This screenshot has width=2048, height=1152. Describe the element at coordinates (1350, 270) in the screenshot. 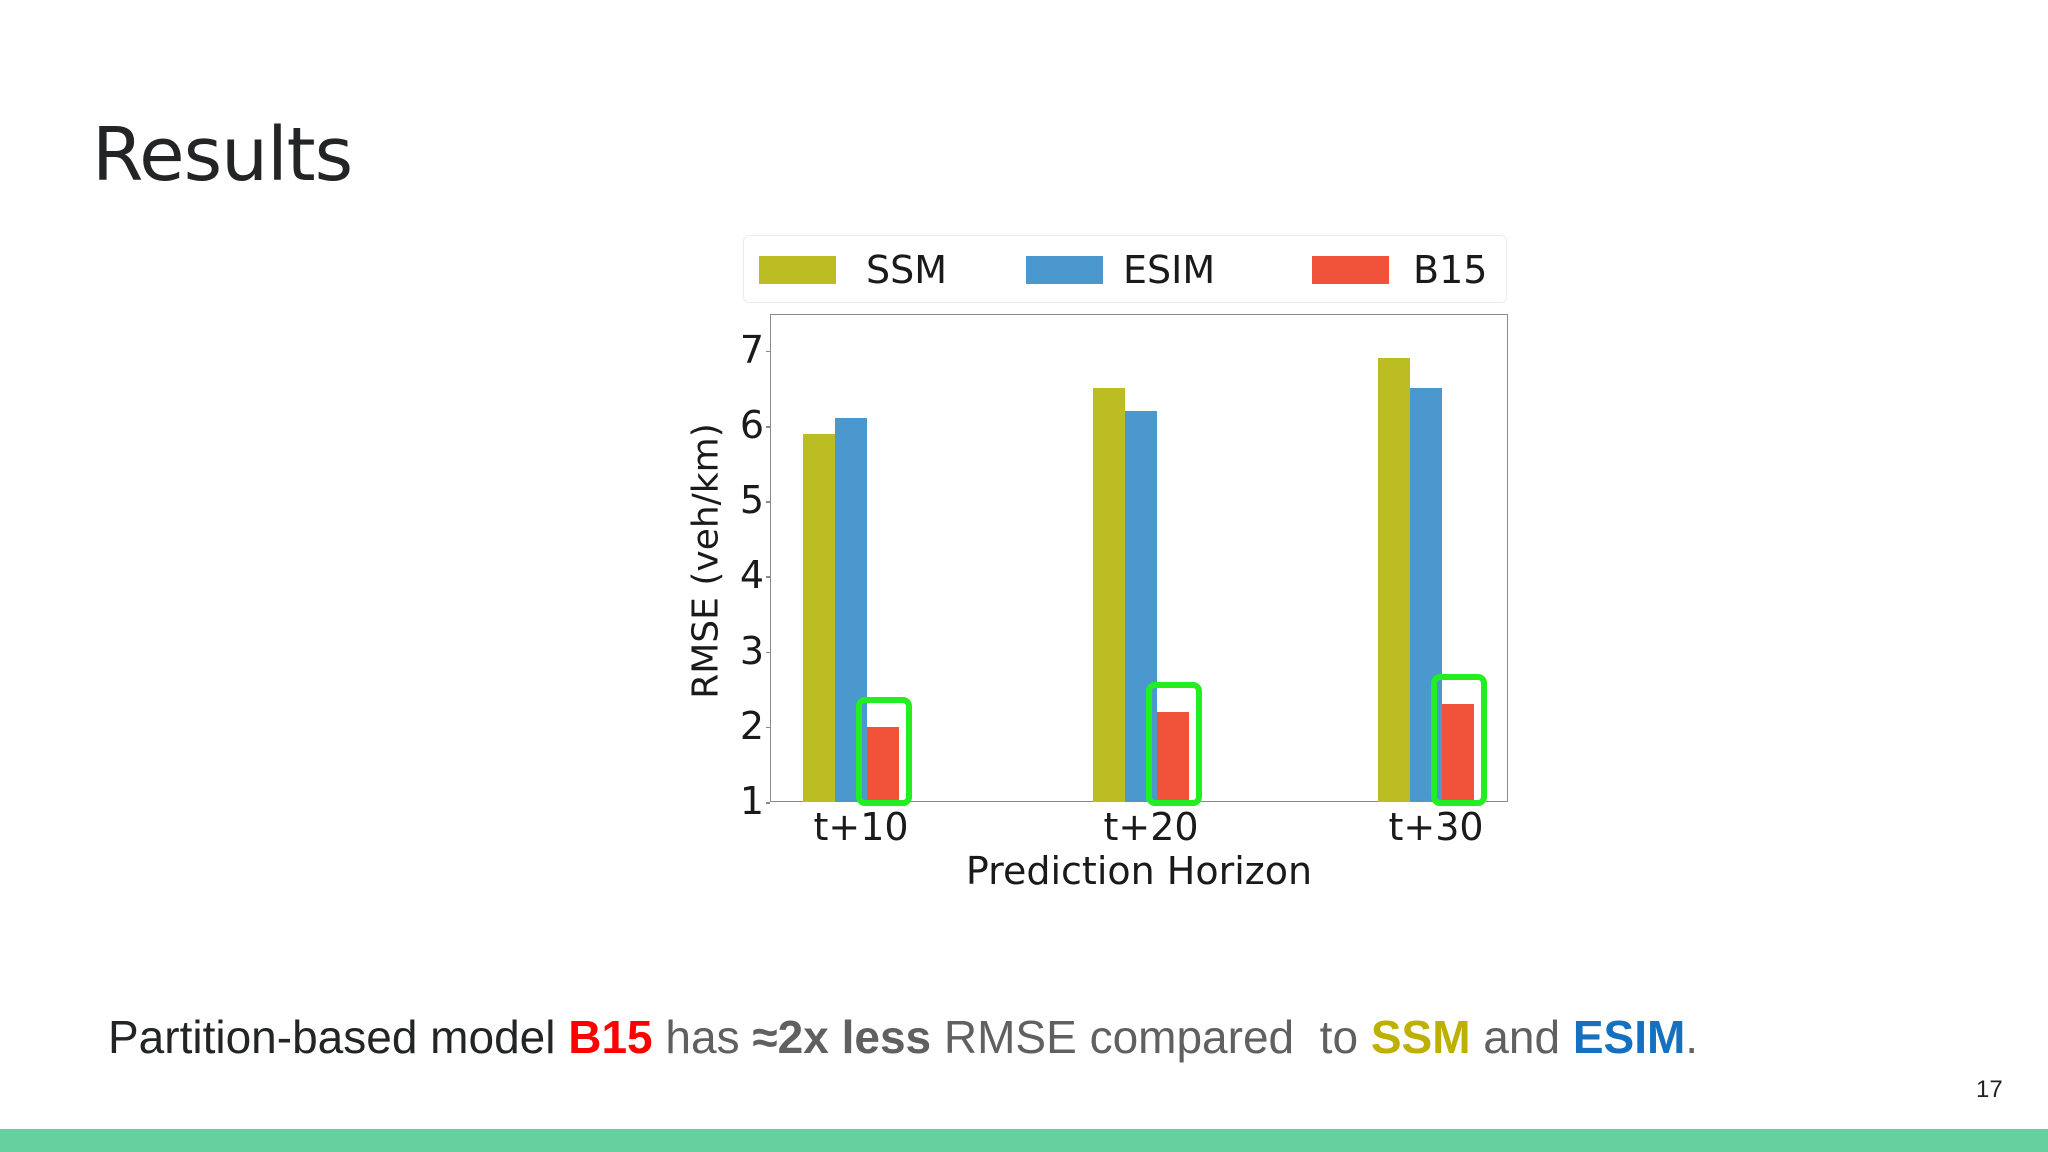

I see `legend-swatch-b15` at that location.